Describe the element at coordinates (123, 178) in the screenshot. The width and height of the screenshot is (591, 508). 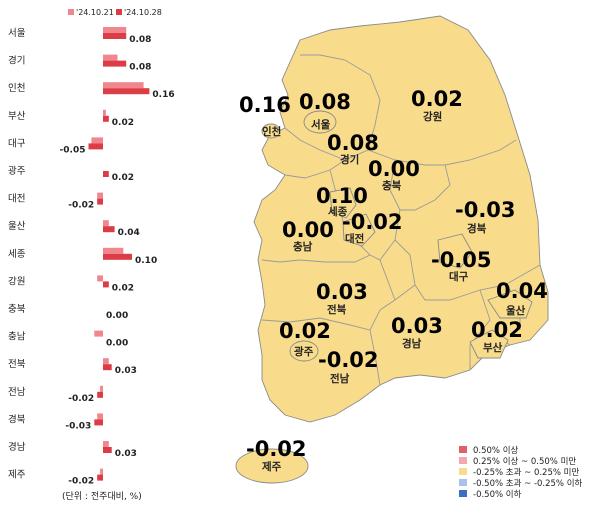
I see `data-label: 0.02` at that location.